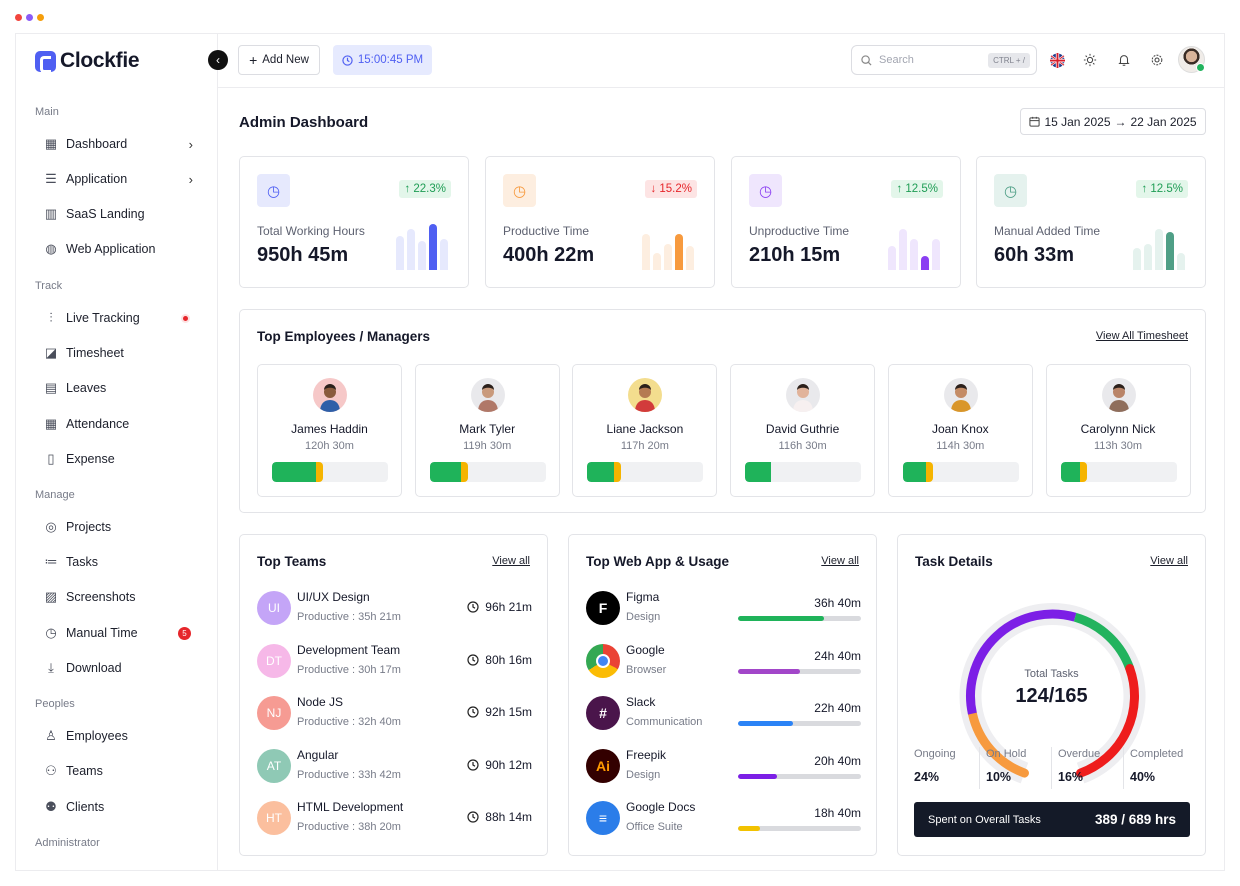  What do you see at coordinates (118, 562) in the screenshot?
I see `sidebar-item-tasks: ≔ Tasks` at bounding box center [118, 562].